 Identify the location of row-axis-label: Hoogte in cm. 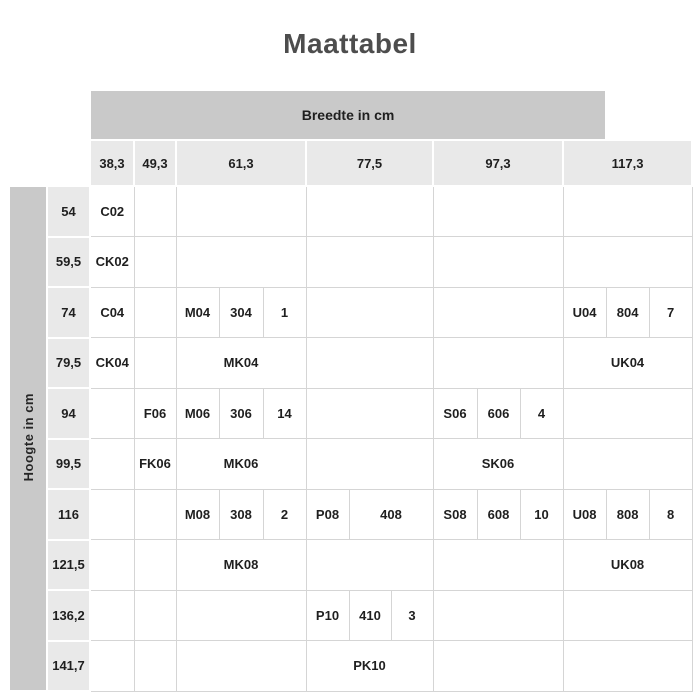
(28, 437).